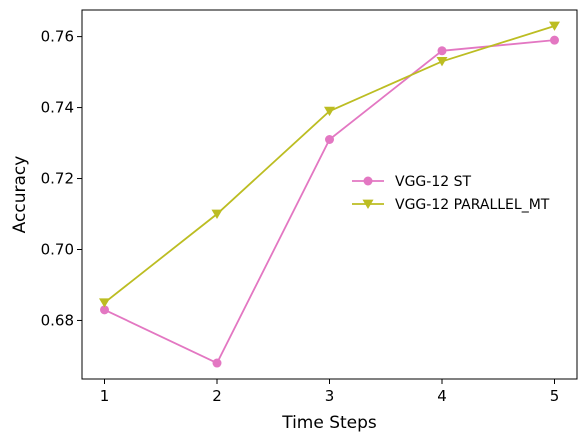 The image size is (587, 441). What do you see at coordinates (433, 182) in the screenshot?
I see `legend-label: VGG-12 ST` at bounding box center [433, 182].